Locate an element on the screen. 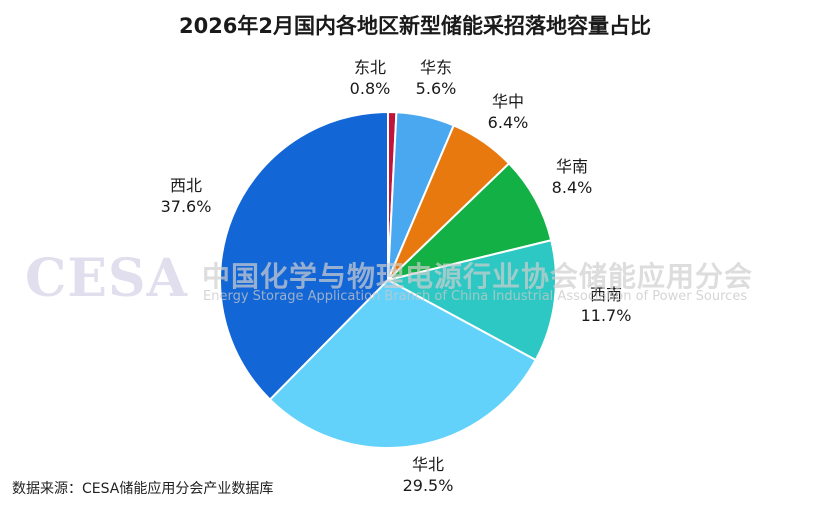 This screenshot has width=830, height=512. watermark-cn: 中国化学与物理电源行业协会储能应用分会 is located at coordinates (478, 276).